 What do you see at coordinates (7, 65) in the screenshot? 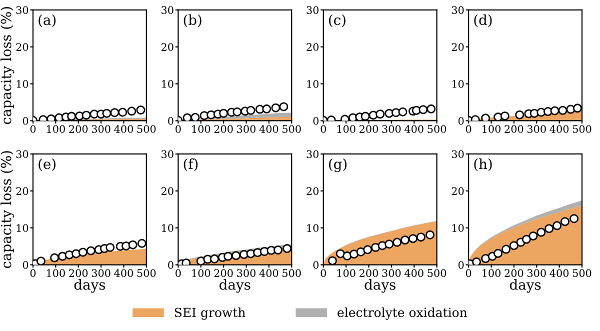
I see `y-axis-title: capacity loss (%)` at bounding box center [7, 65].